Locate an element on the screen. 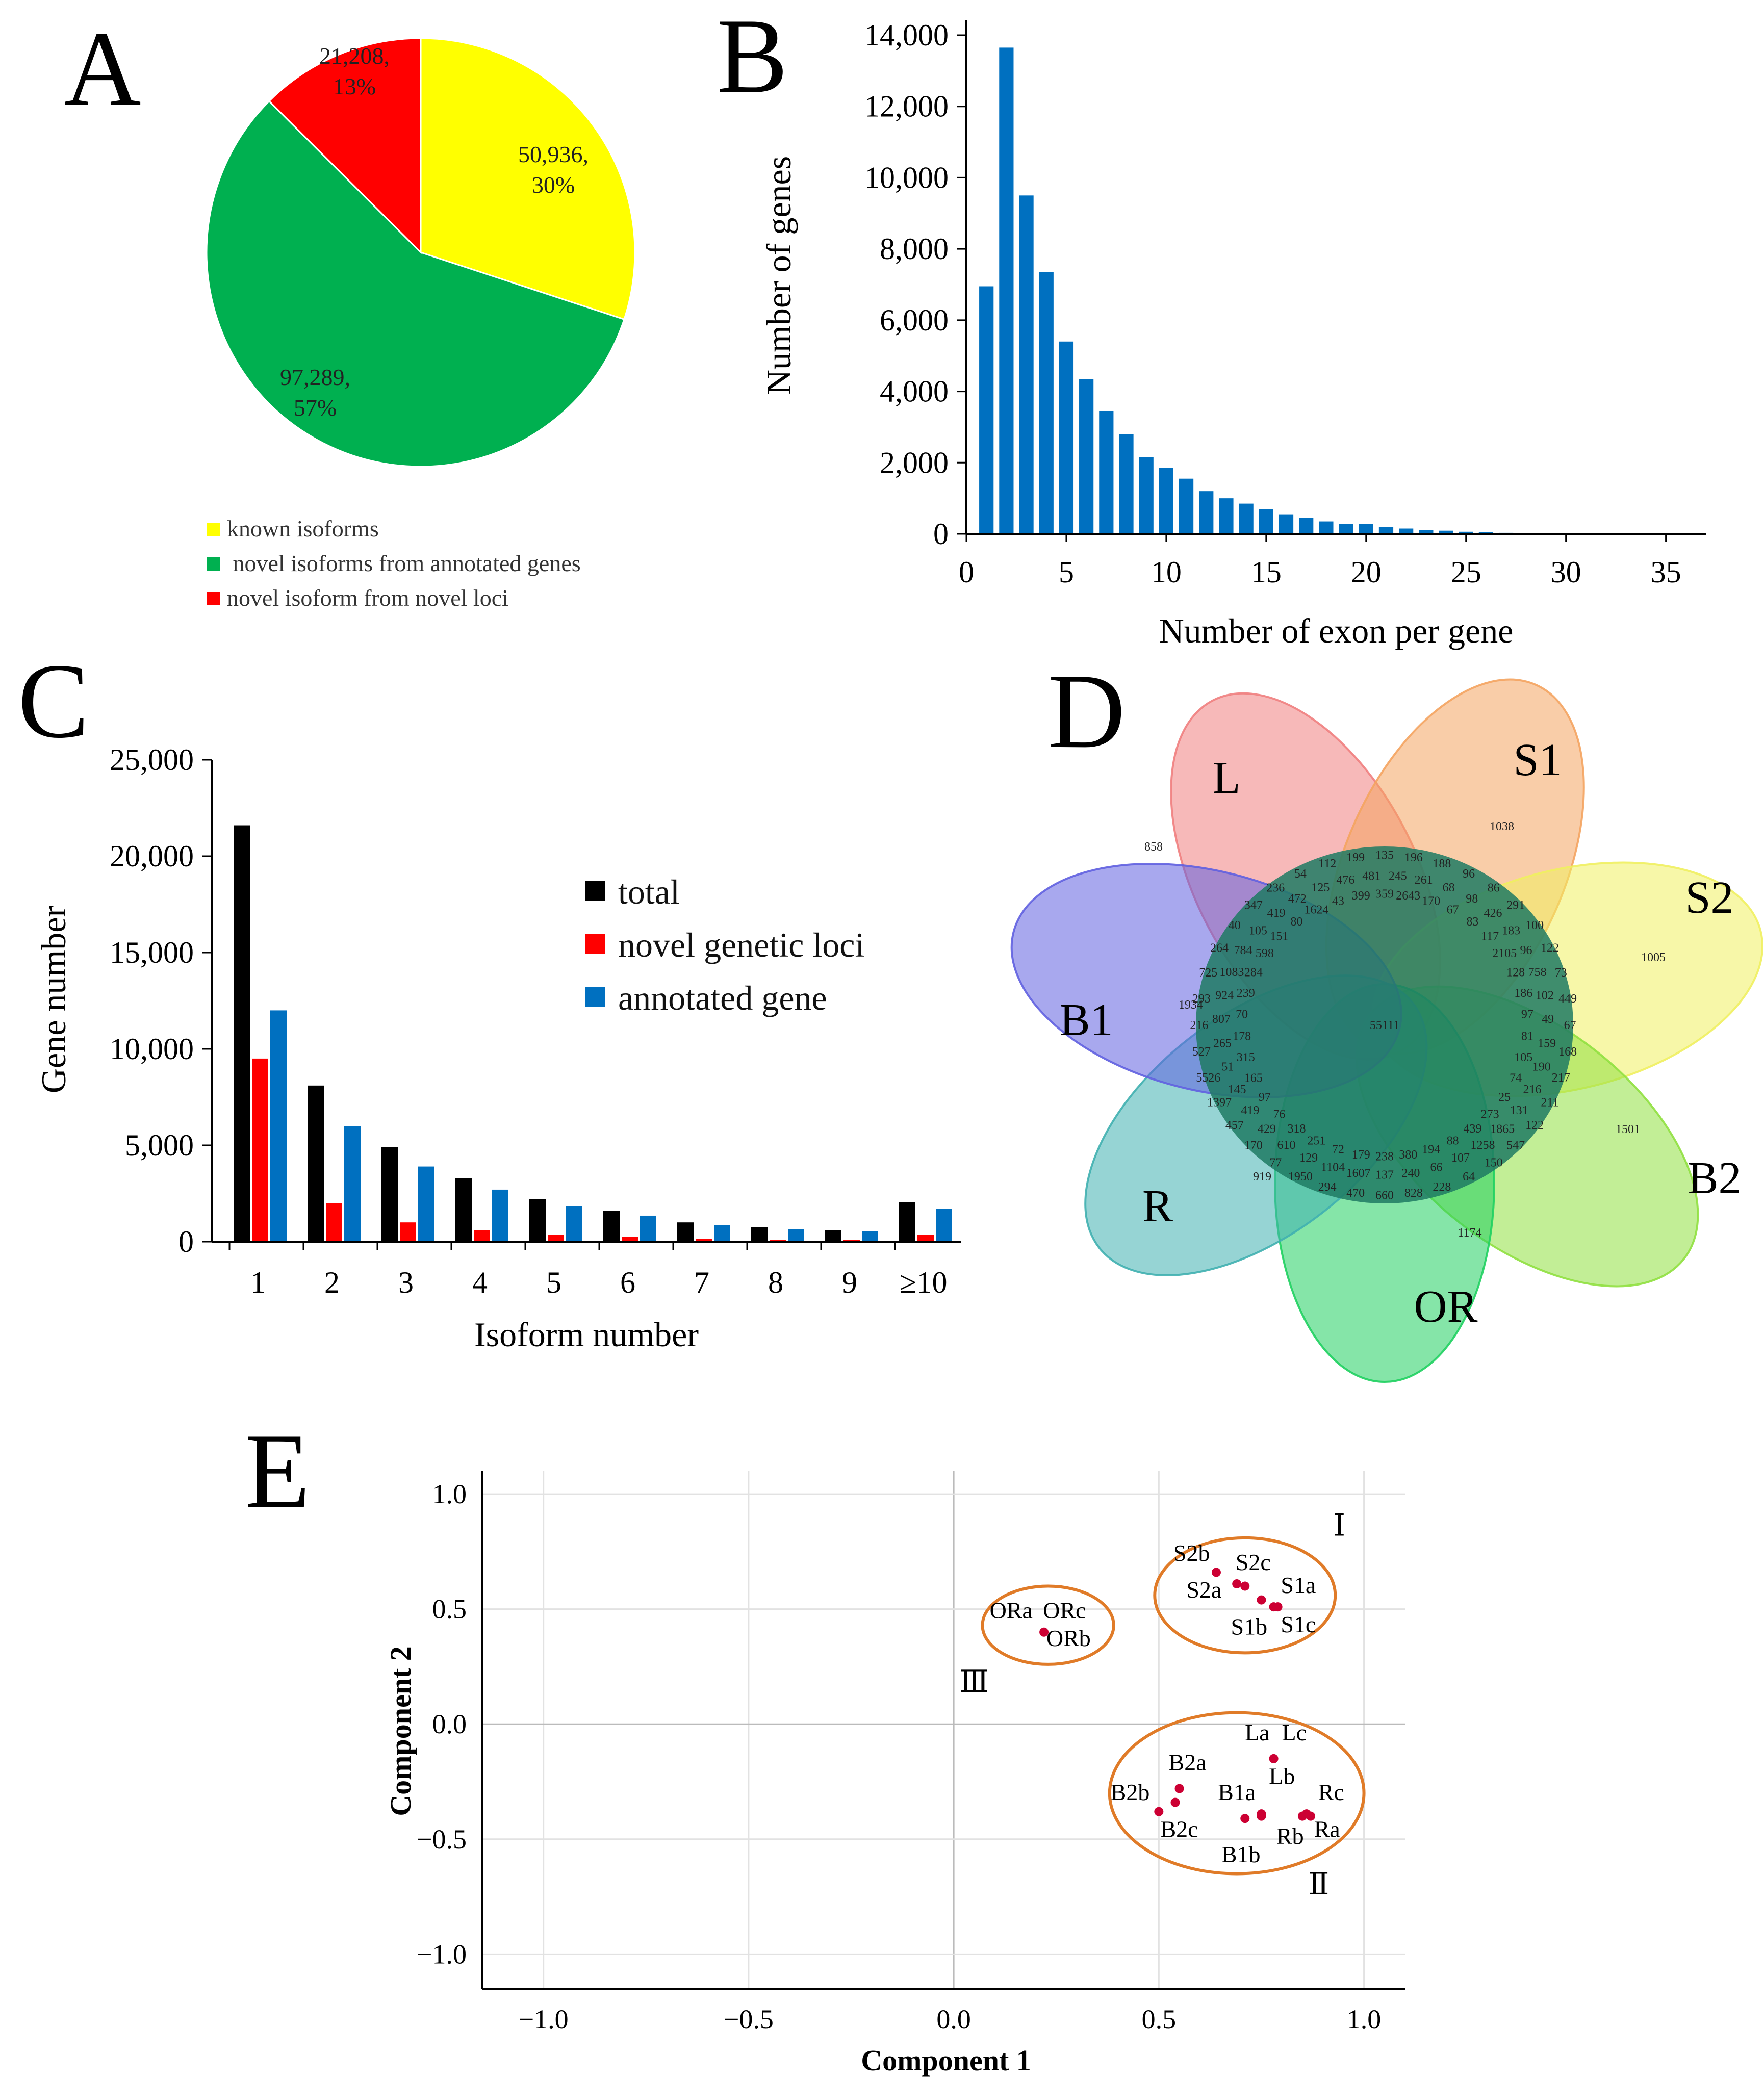 The image size is (1764, 2081). e-point-label: La is located at coordinates (1257, 1732).